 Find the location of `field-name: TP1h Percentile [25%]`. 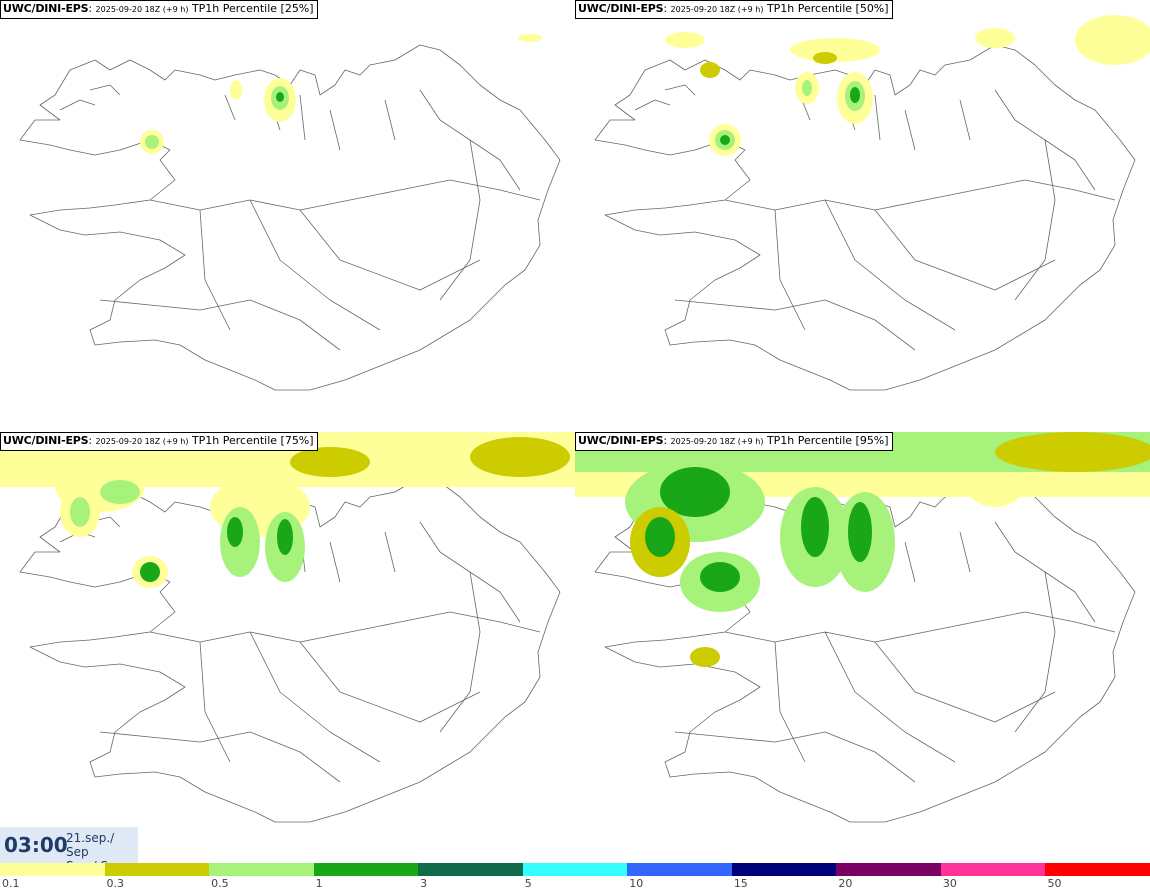

field-name: TP1h Percentile [25%] is located at coordinates (252, 8).